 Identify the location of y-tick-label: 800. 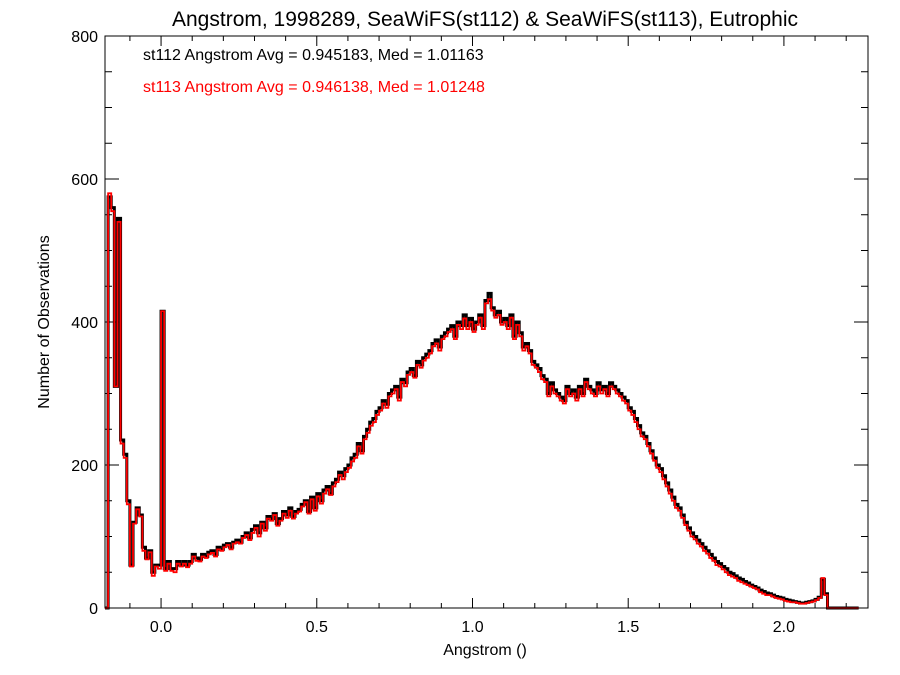
(84, 37).